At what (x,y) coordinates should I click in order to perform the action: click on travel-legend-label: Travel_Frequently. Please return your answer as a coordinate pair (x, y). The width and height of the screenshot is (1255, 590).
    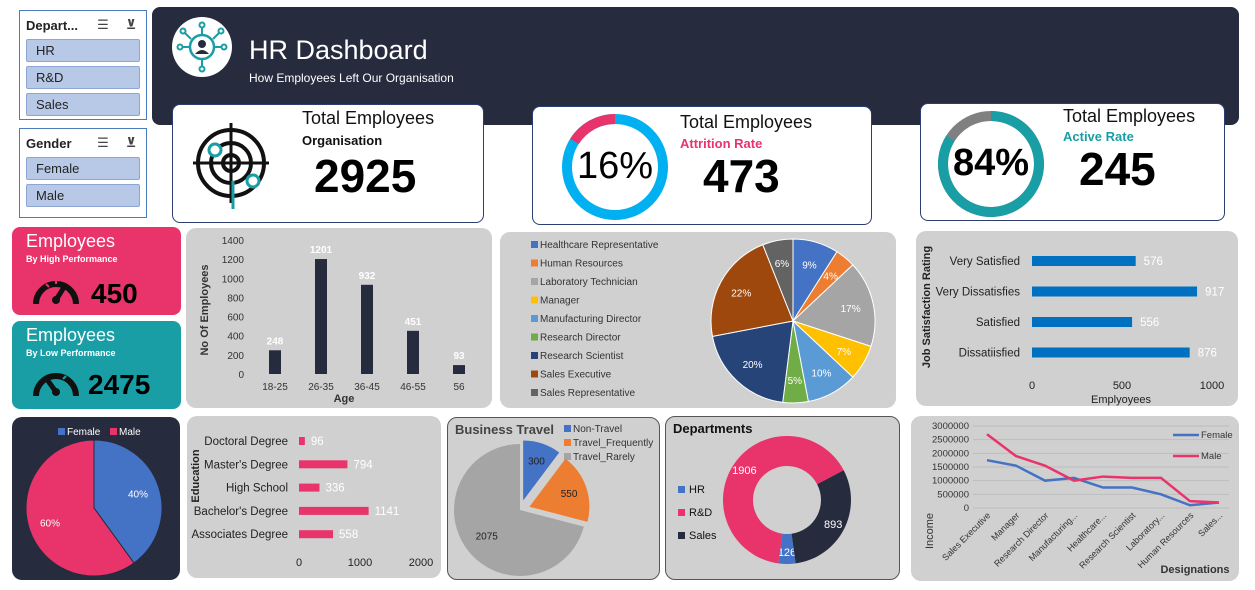
    Looking at the image, I should click on (613, 443).